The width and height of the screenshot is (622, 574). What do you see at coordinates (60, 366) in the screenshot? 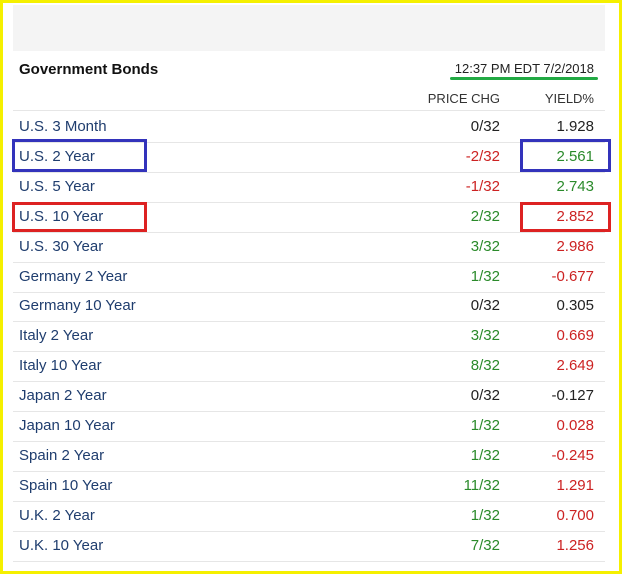
I see `bond-name: Italy 10 Year` at bounding box center [60, 366].